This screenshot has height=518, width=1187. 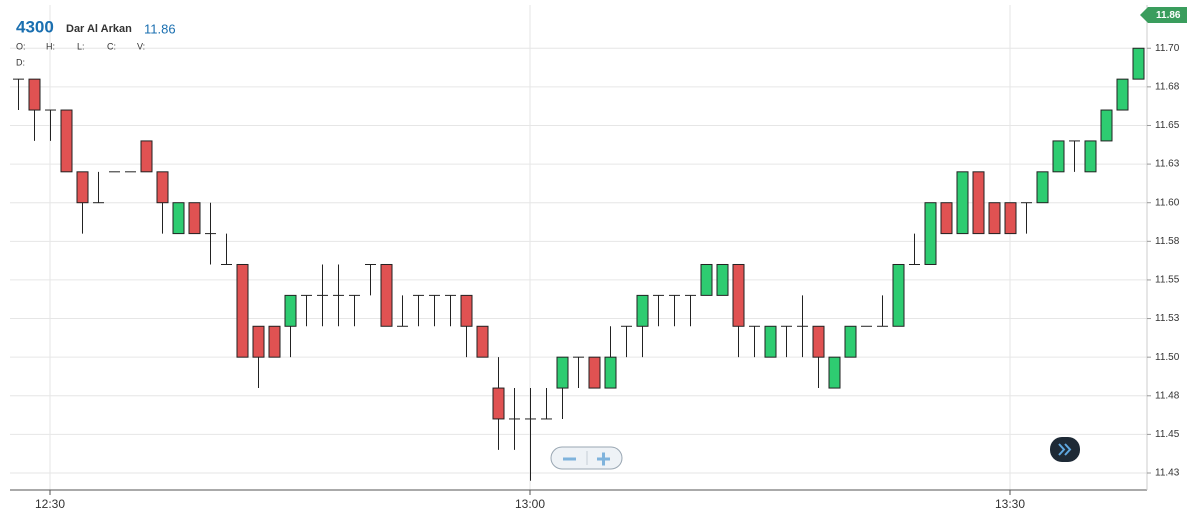 I want to click on zoom-in, so click(x=603, y=459).